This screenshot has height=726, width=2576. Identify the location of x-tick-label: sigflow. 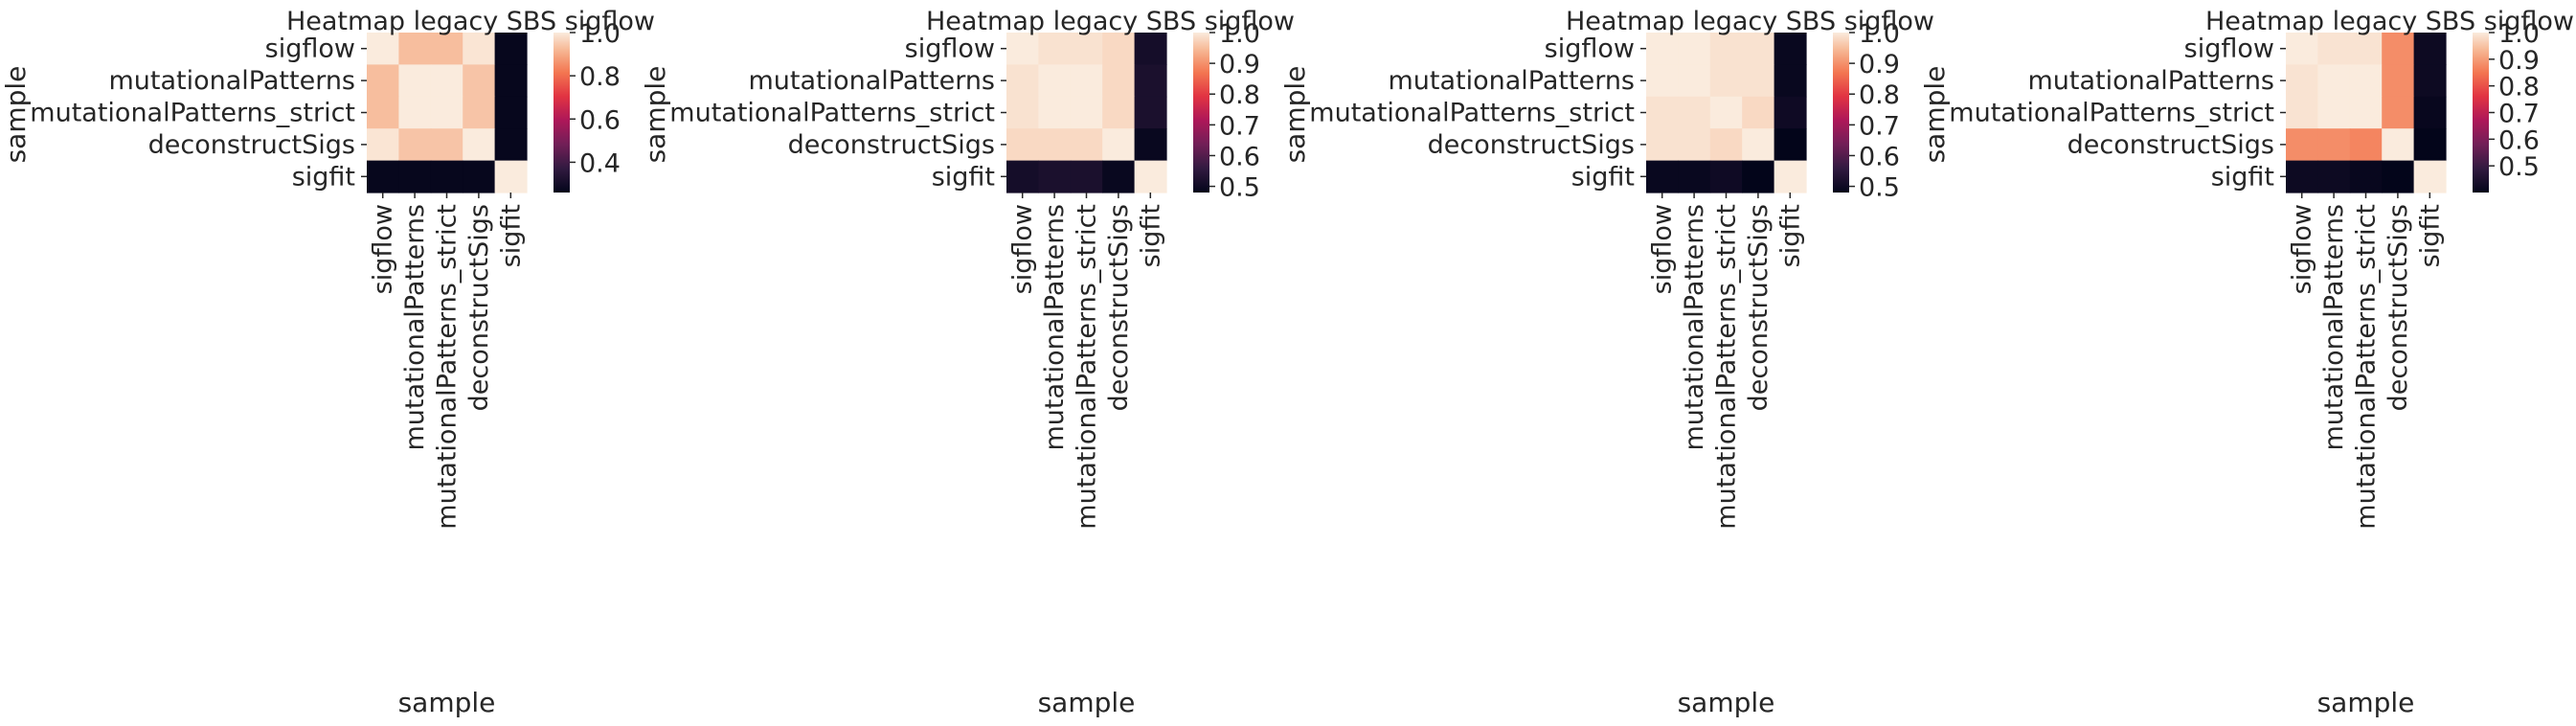
(1023, 249).